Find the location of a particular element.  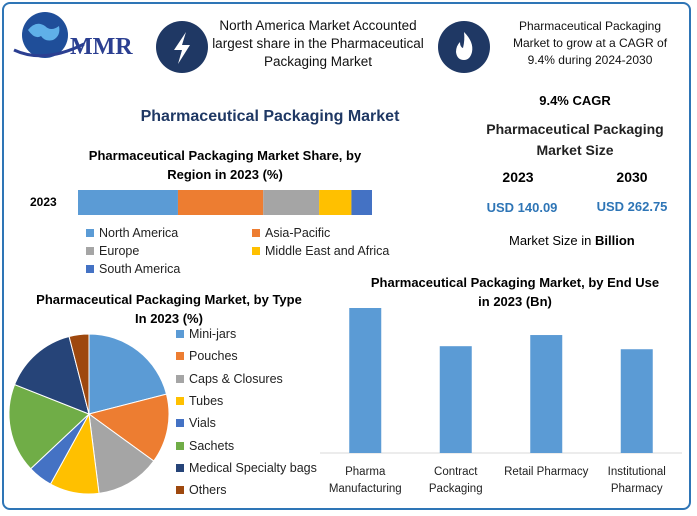

logo is located at coordinates (49, 35).